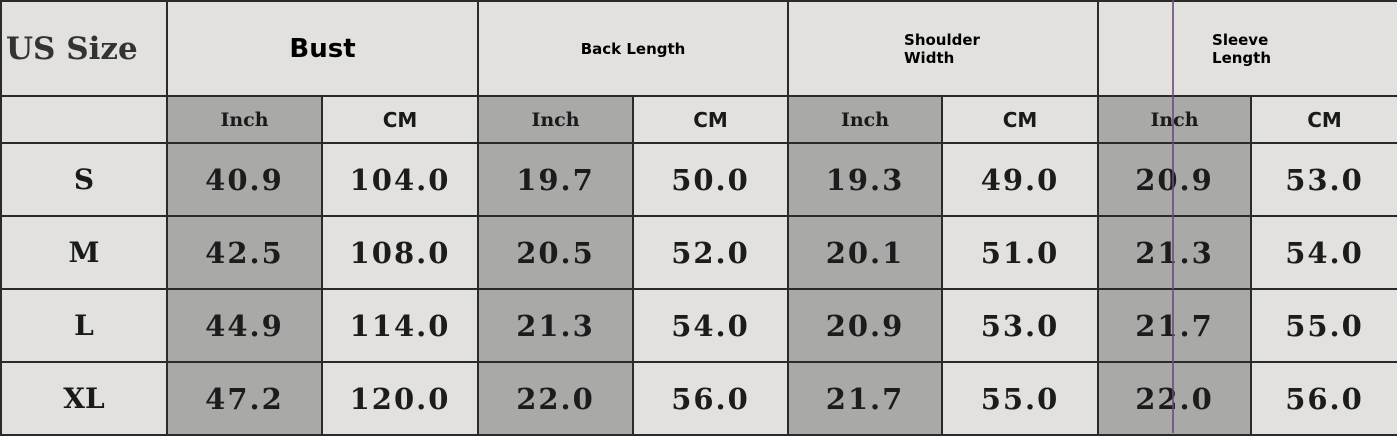 The height and width of the screenshot is (436, 1397). What do you see at coordinates (84, 325) in the screenshot?
I see `size-cell: L` at bounding box center [84, 325].